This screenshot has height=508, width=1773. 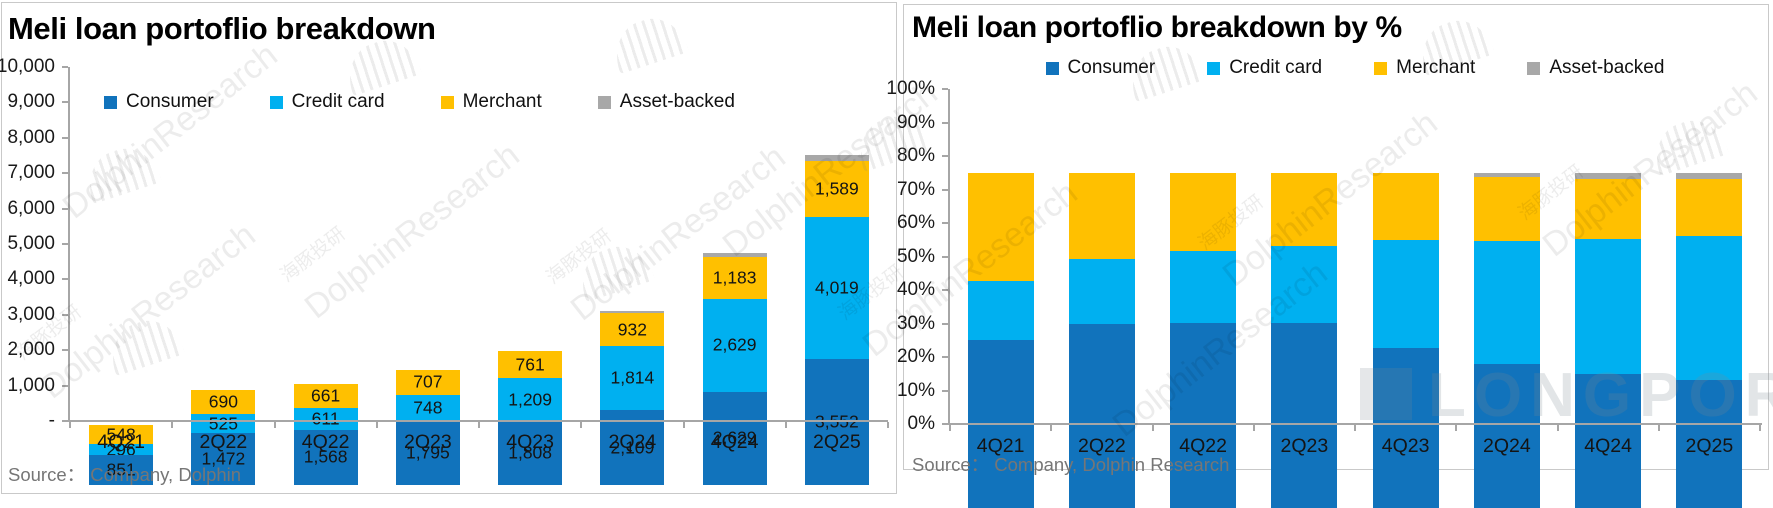 I want to click on segment-consumer: 1,808, so click(x=530, y=453).